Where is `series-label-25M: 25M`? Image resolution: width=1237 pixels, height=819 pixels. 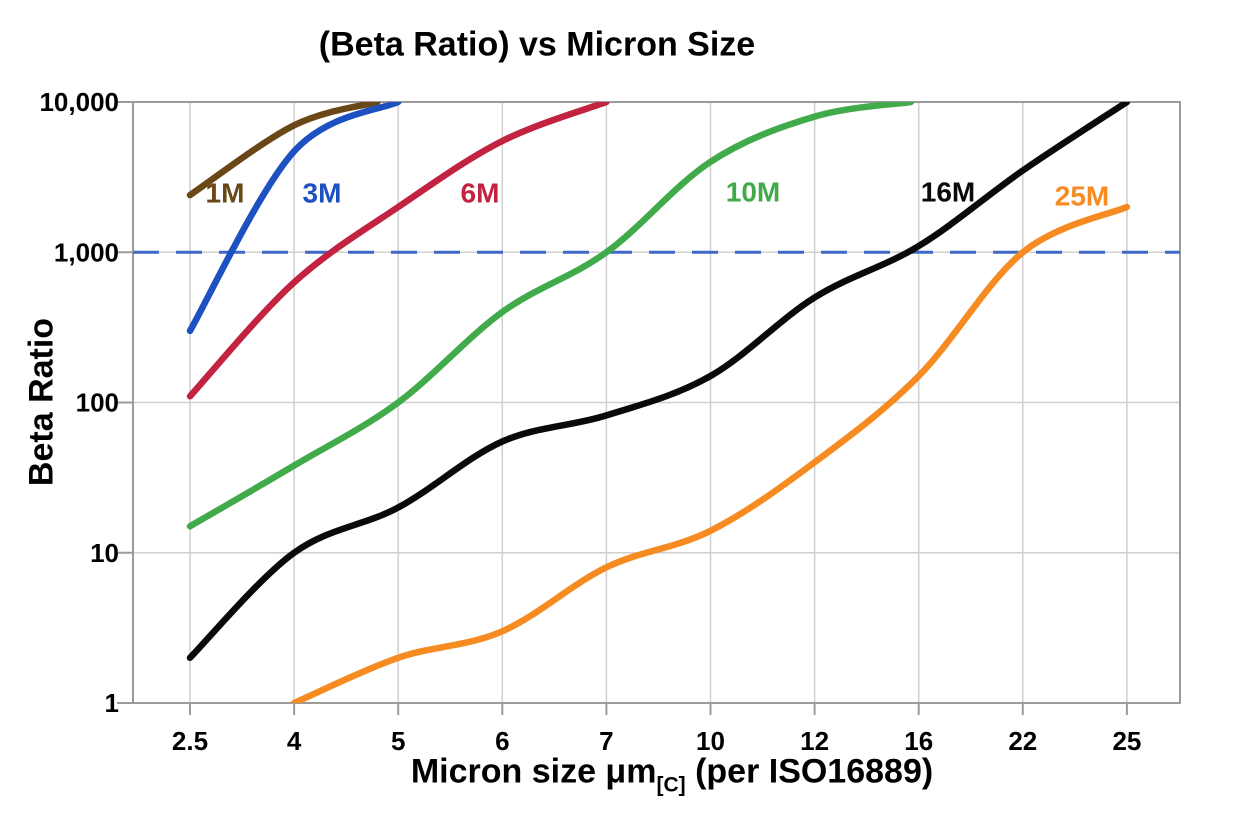 series-label-25M: 25M is located at coordinates (1082, 196).